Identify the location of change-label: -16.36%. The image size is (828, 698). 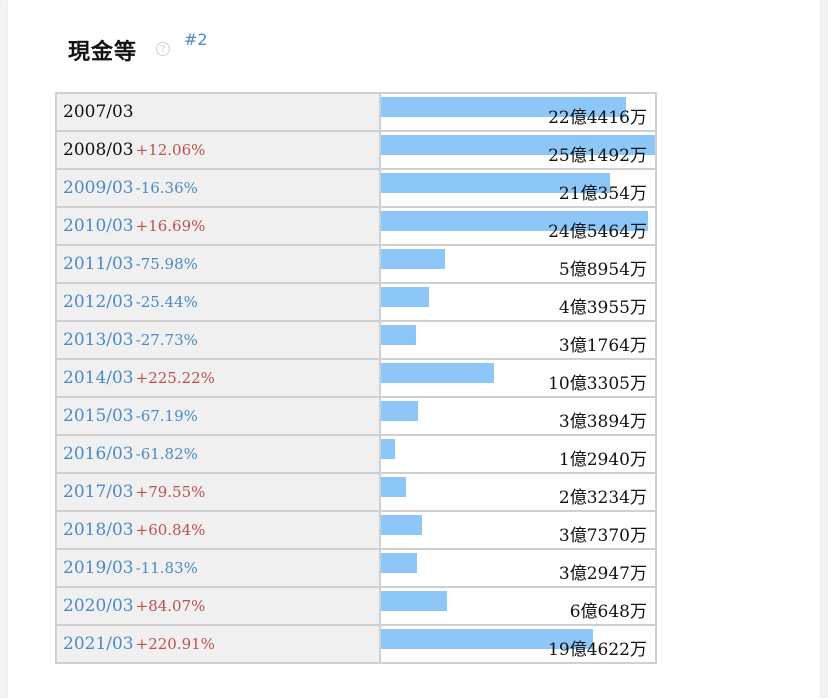
(166, 188).